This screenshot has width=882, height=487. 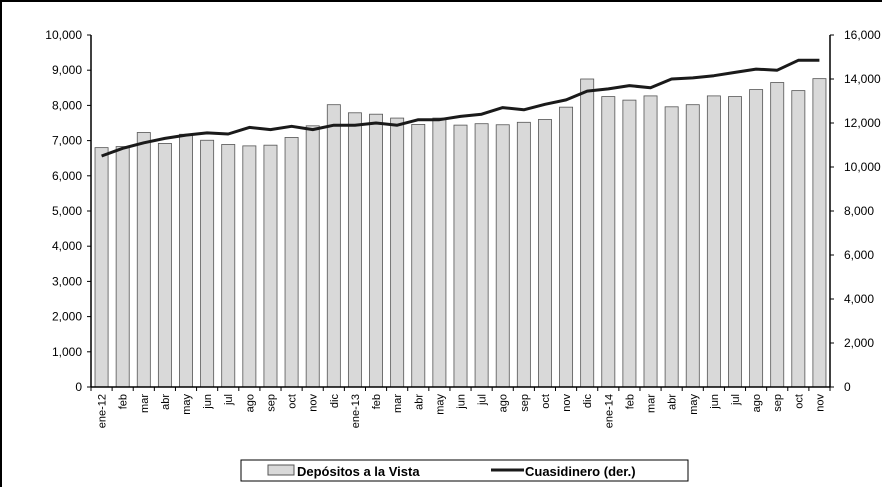 What do you see at coordinates (63, 35) in the screenshot?
I see `y-left-tick-label: 10,000` at bounding box center [63, 35].